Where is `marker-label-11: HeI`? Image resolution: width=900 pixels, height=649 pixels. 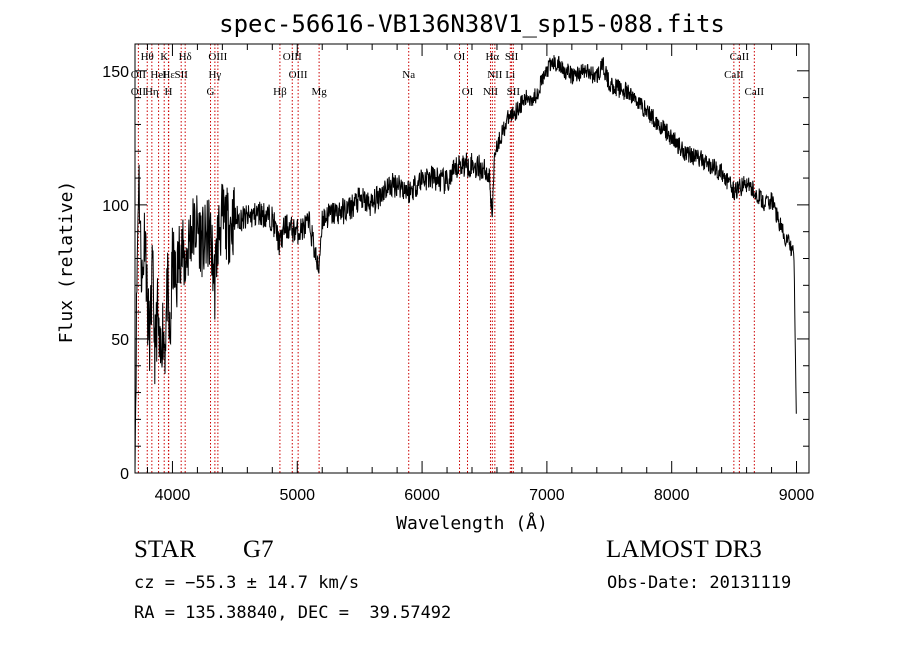 marker-label-11: HeI is located at coordinates (158, 75).